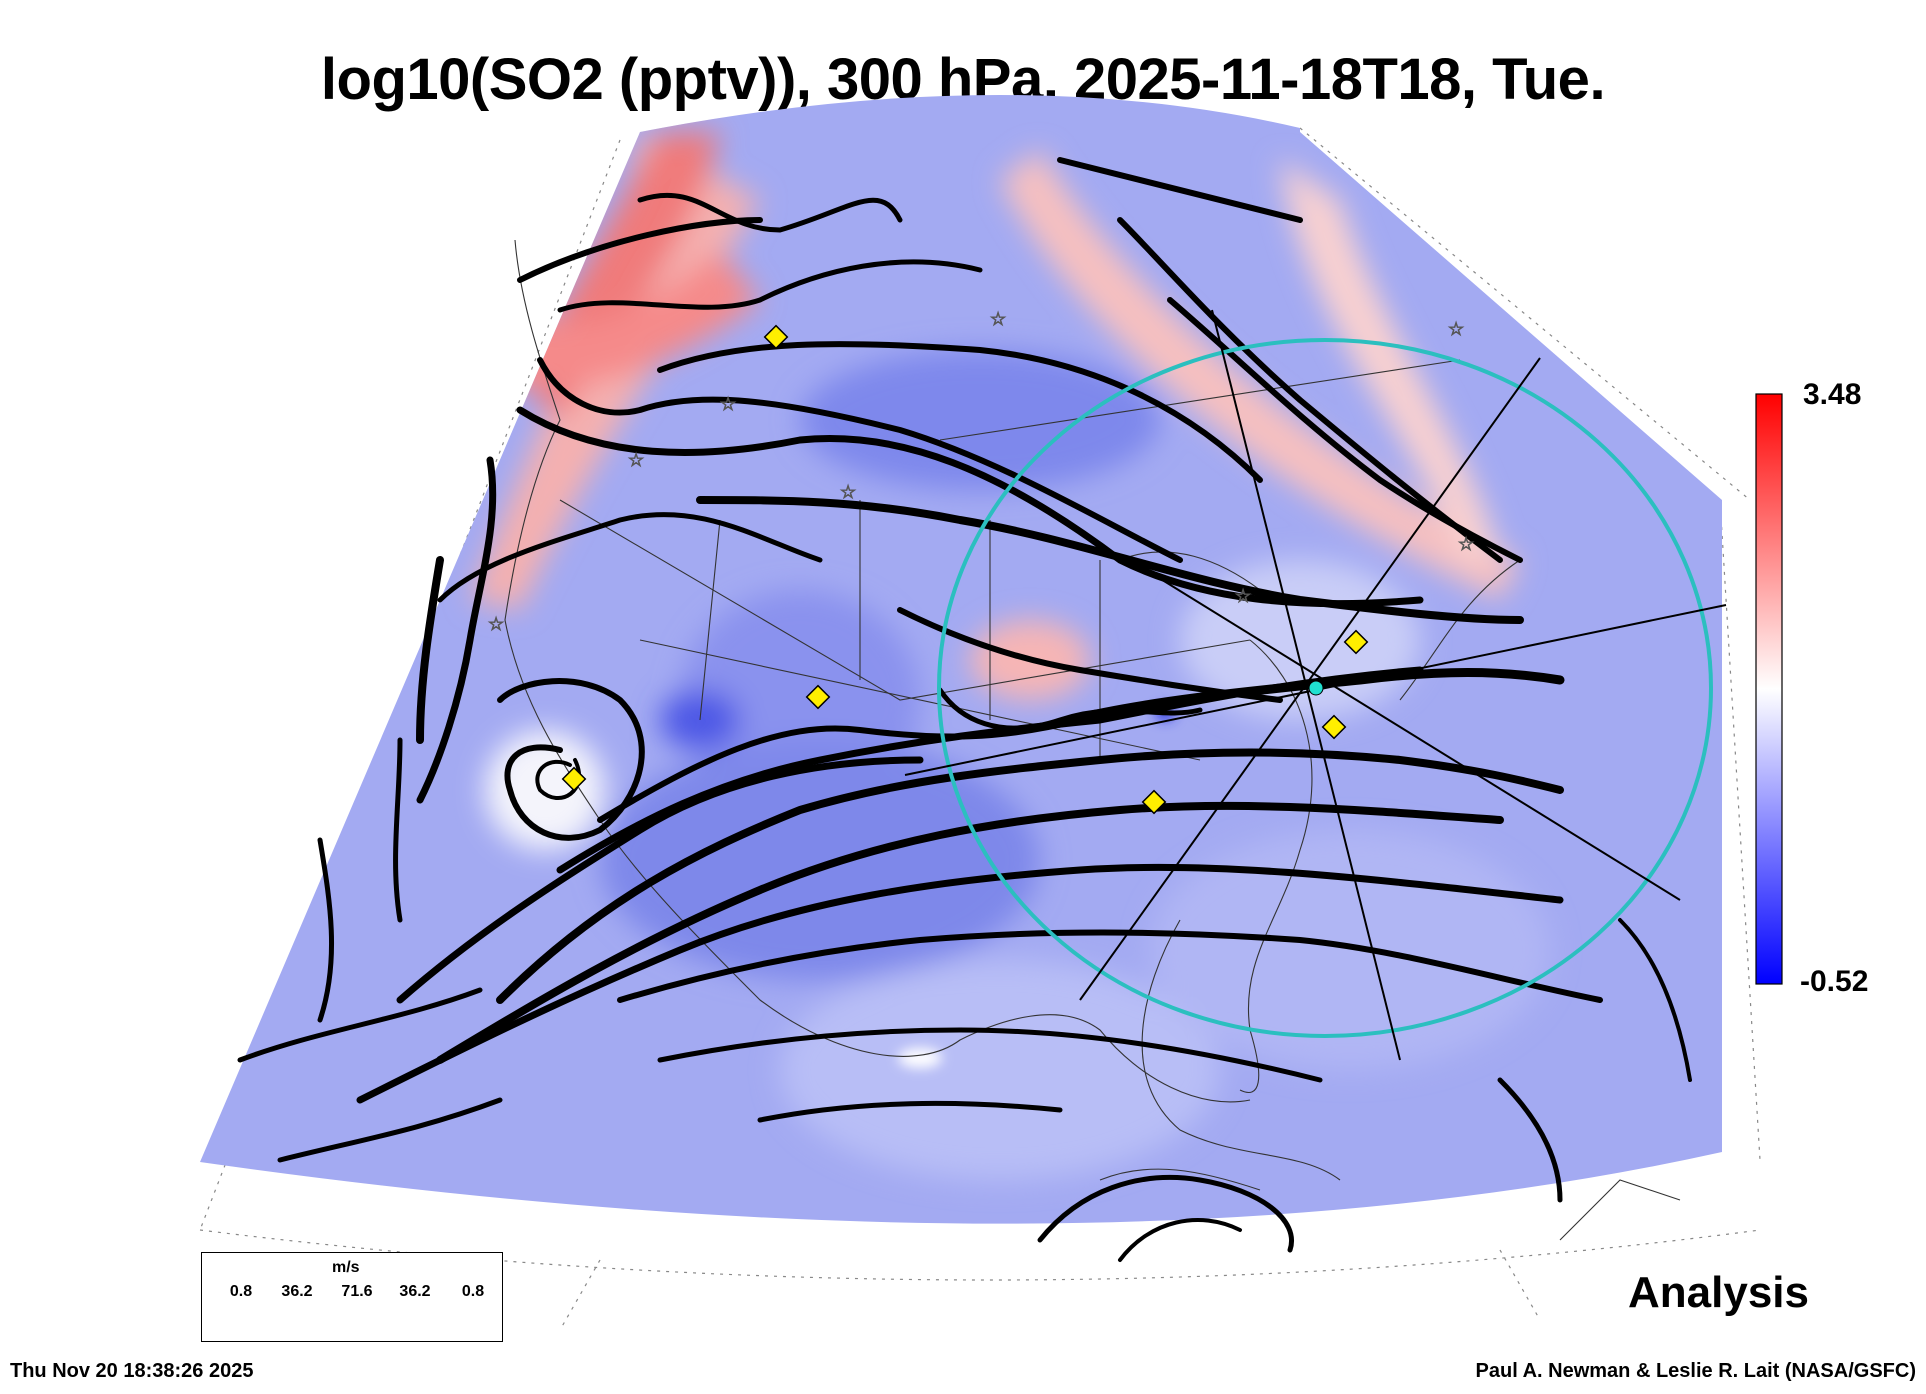 This screenshot has height=1394, width=1926. Describe the element at coordinates (1832, 394) in the screenshot. I see `colorbar-max-label: 3.48` at that location.